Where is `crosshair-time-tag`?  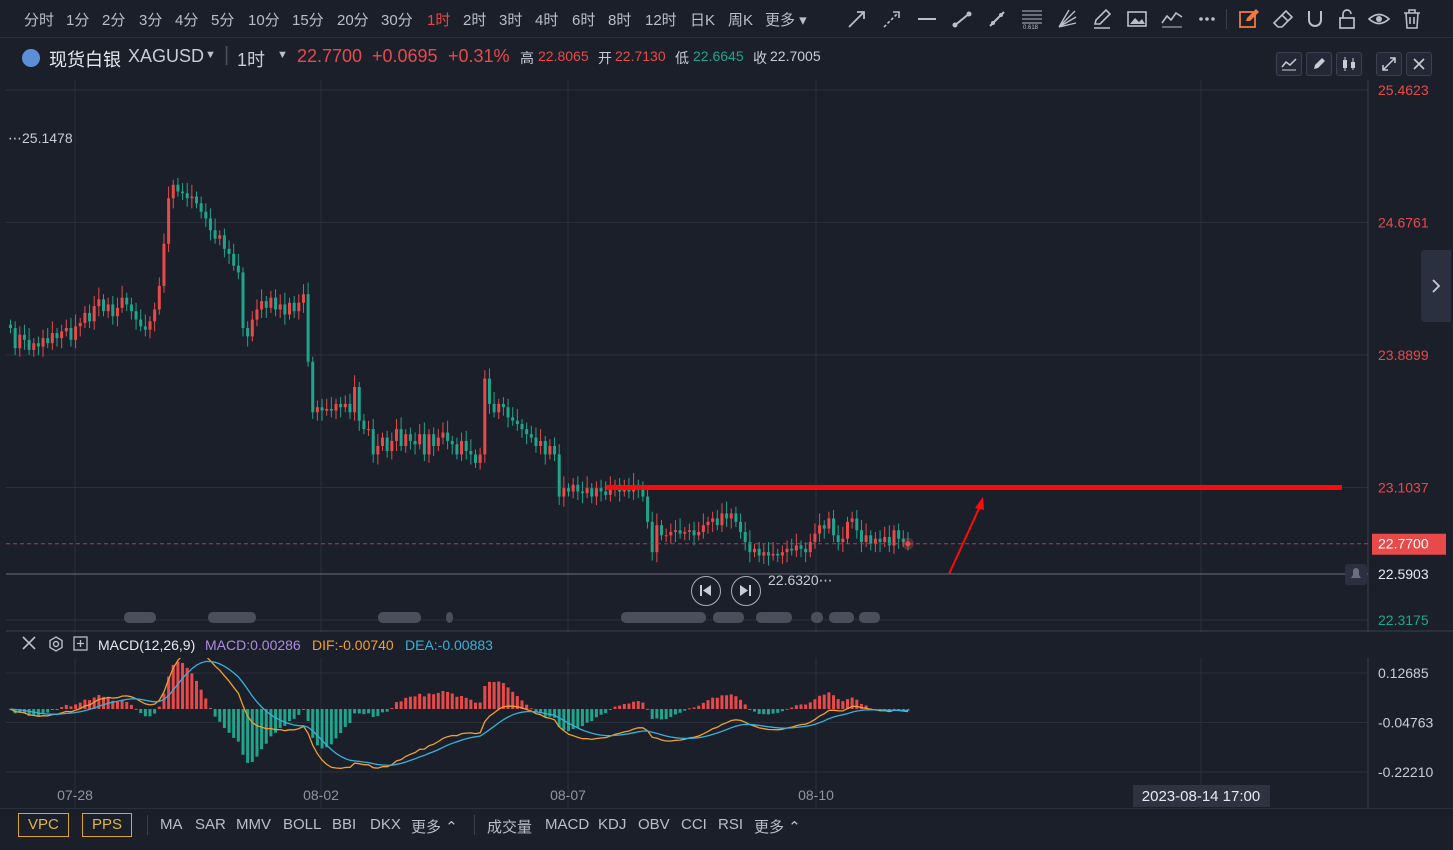
crosshair-time-tag is located at coordinates (1201, 796).